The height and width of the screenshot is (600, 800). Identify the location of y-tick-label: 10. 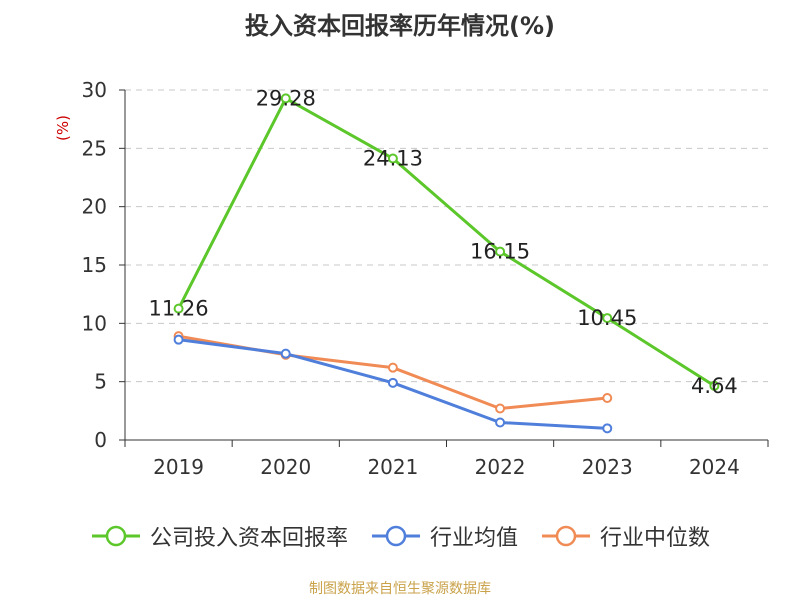
(94, 323).